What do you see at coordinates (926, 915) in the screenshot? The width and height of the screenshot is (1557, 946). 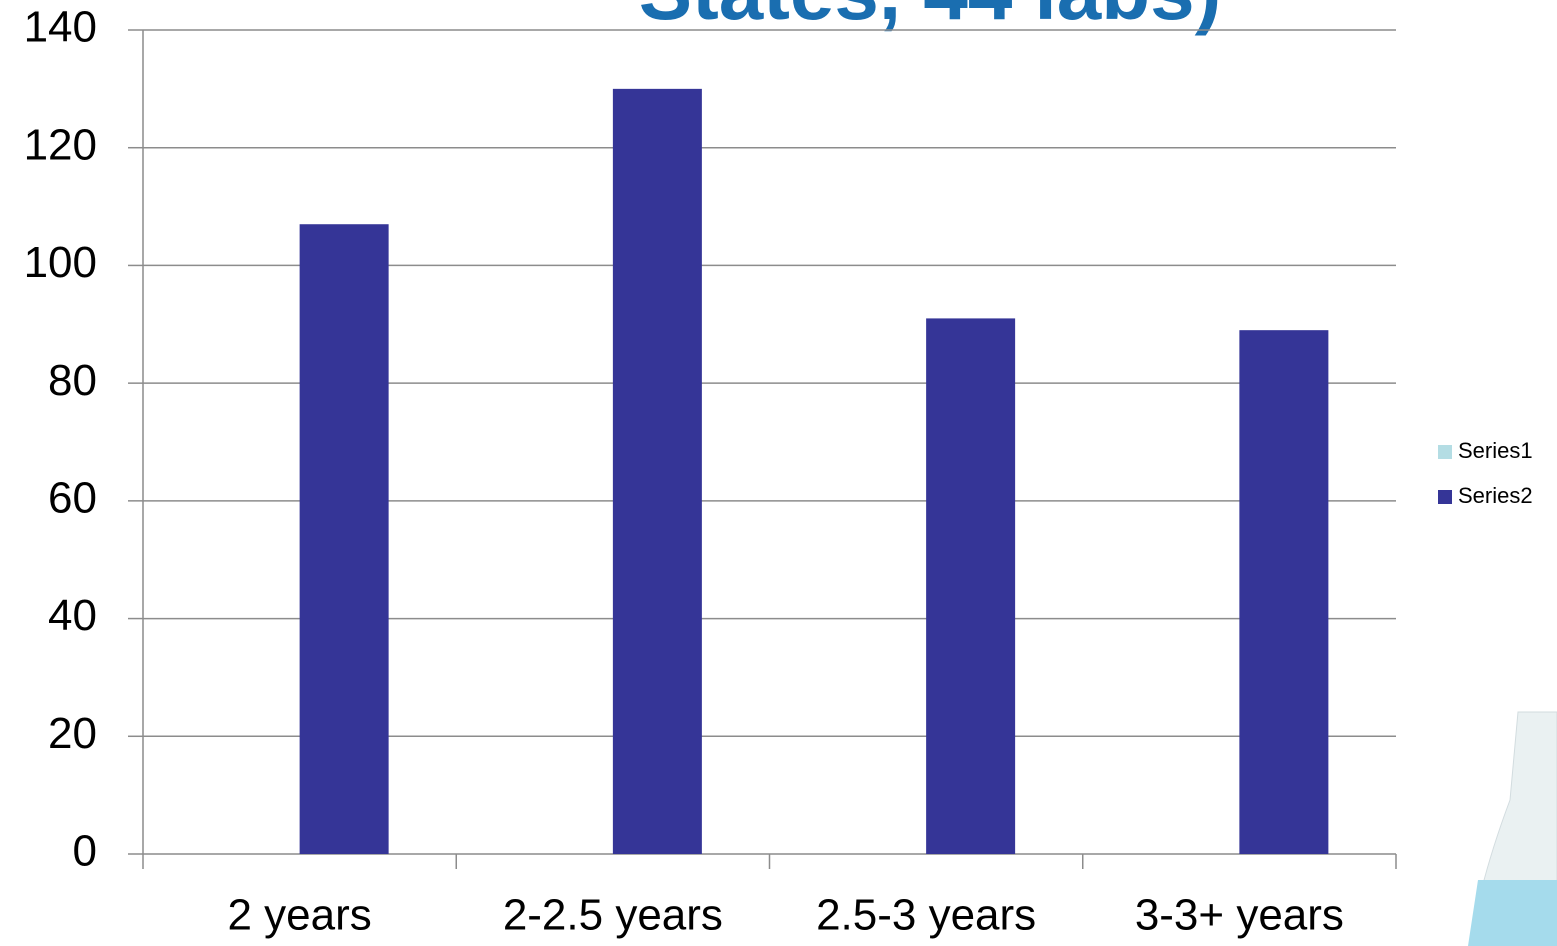 I see `x-tick-label: 2.5-3 years` at bounding box center [926, 915].